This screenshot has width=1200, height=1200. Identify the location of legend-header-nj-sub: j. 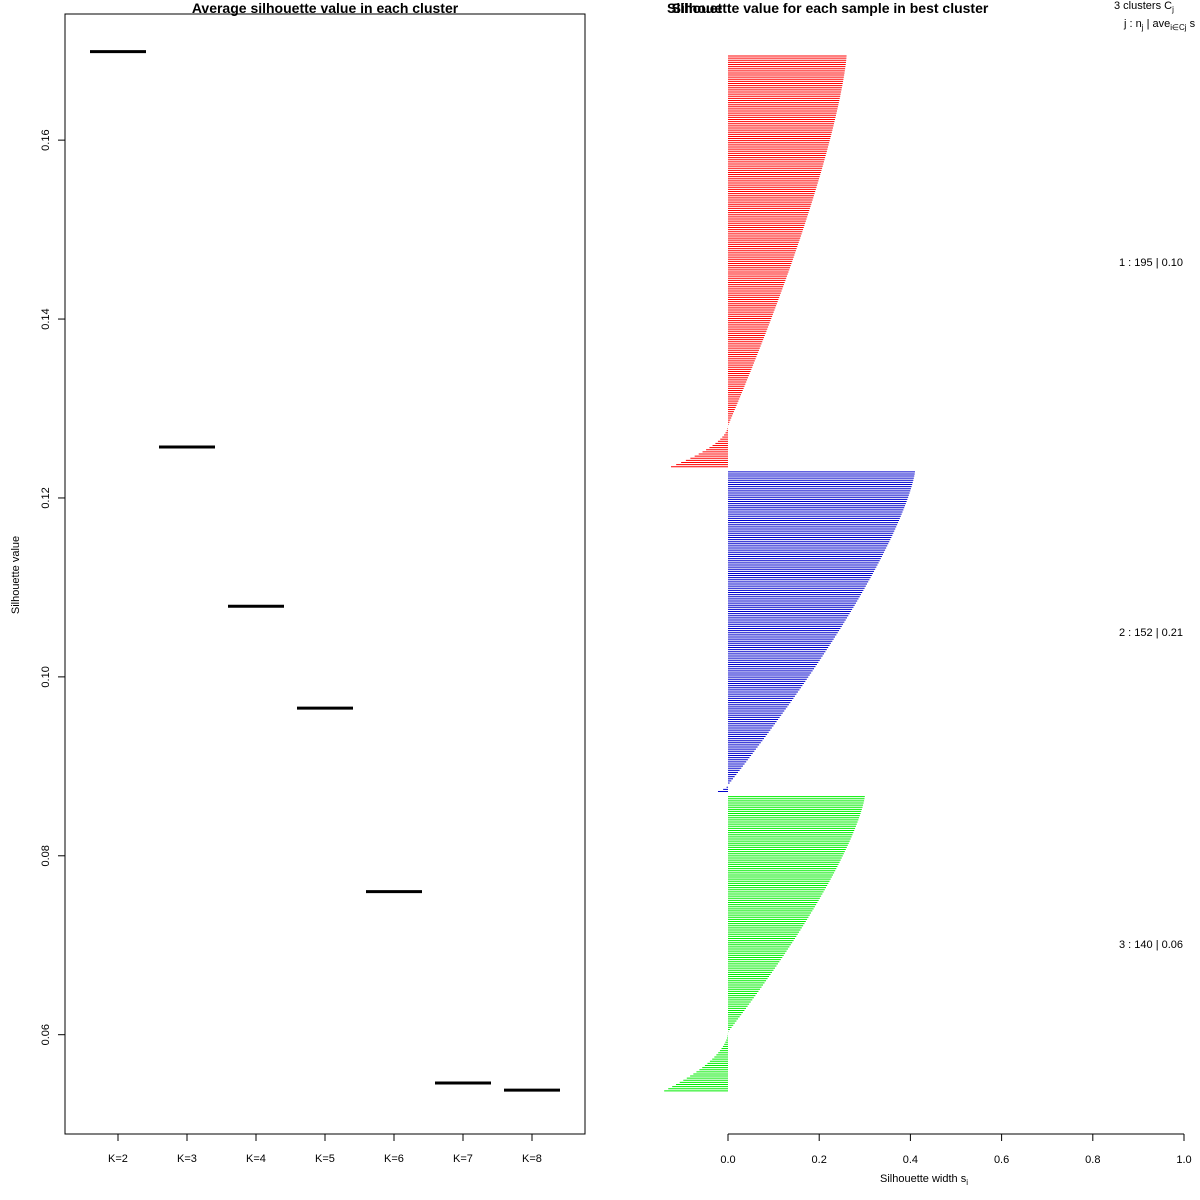
(1142, 27).